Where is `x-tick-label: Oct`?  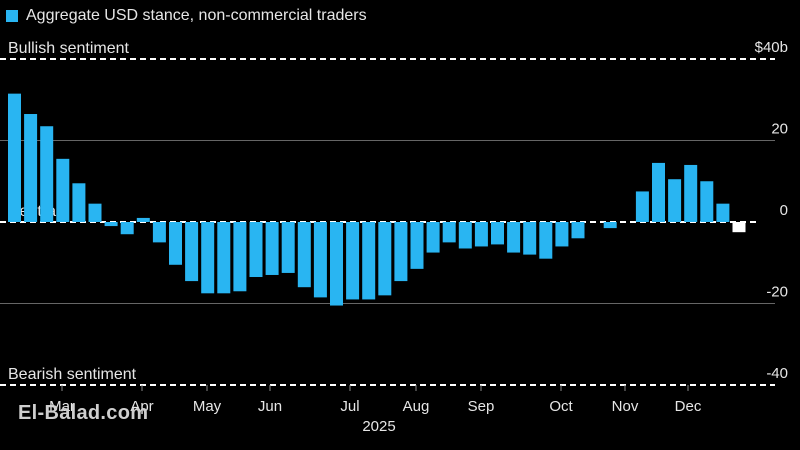 x-tick-label: Oct is located at coordinates (561, 406).